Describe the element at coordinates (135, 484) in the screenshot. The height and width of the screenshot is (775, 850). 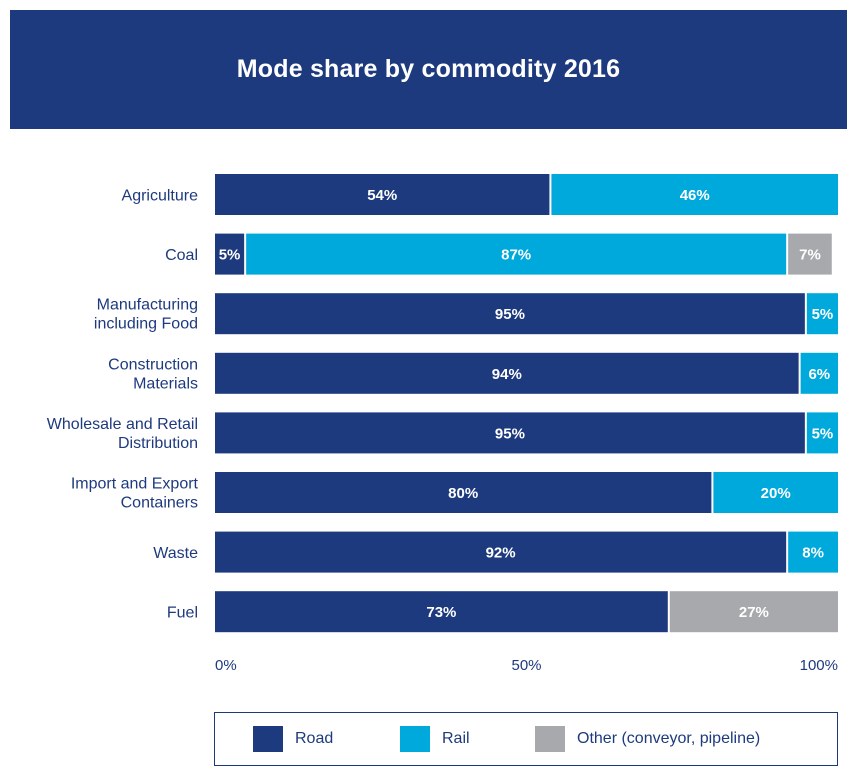
I see `category-label-line: Import and Export` at that location.